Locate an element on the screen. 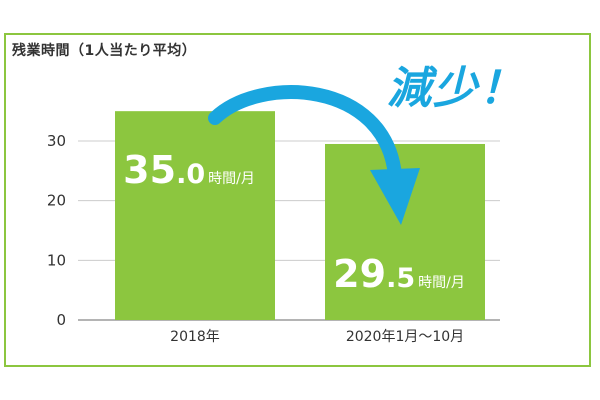 The height and width of the screenshot is (400, 600). bar is located at coordinates (195, 216).